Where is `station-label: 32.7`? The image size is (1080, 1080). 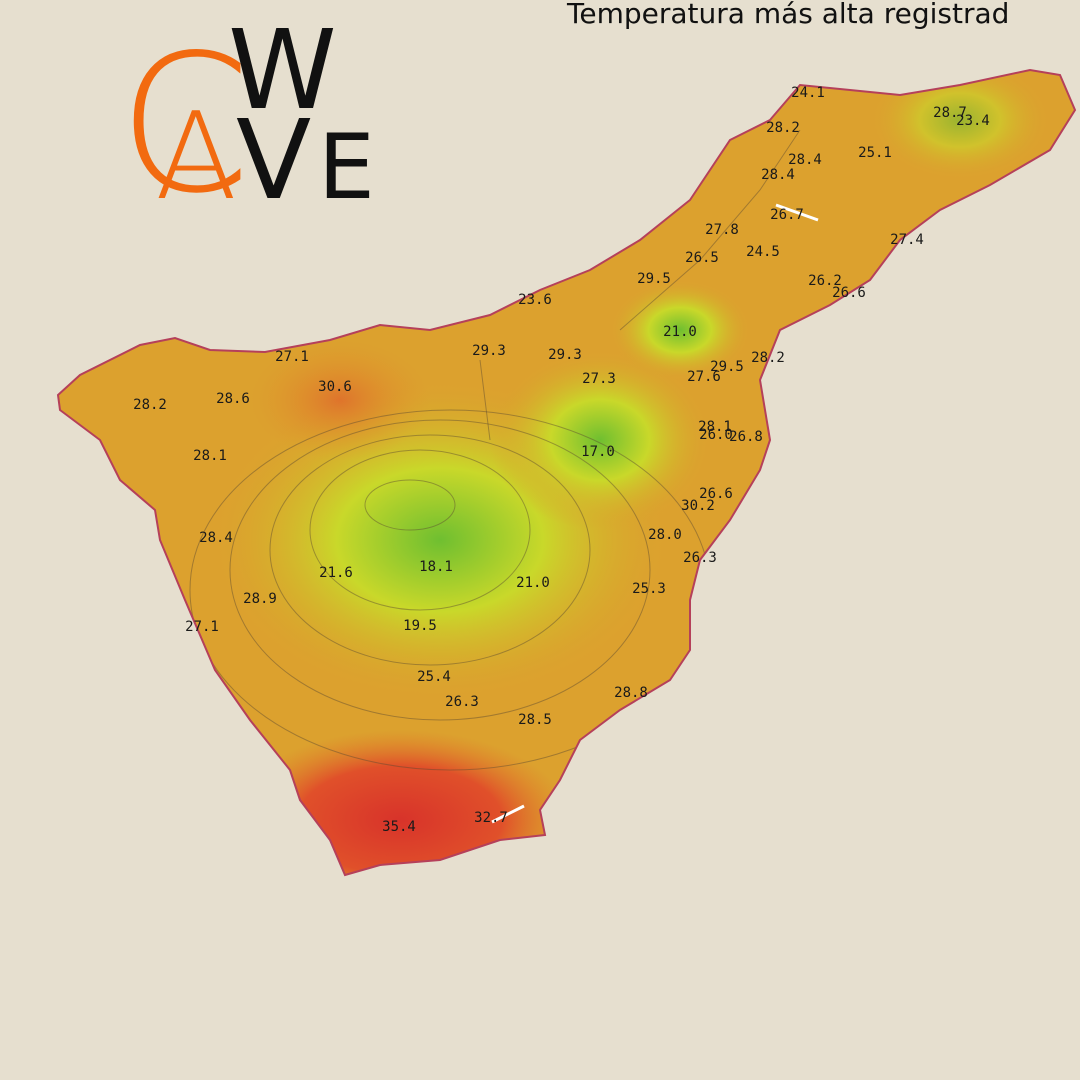 station-label: 32.7 is located at coordinates (491, 818).